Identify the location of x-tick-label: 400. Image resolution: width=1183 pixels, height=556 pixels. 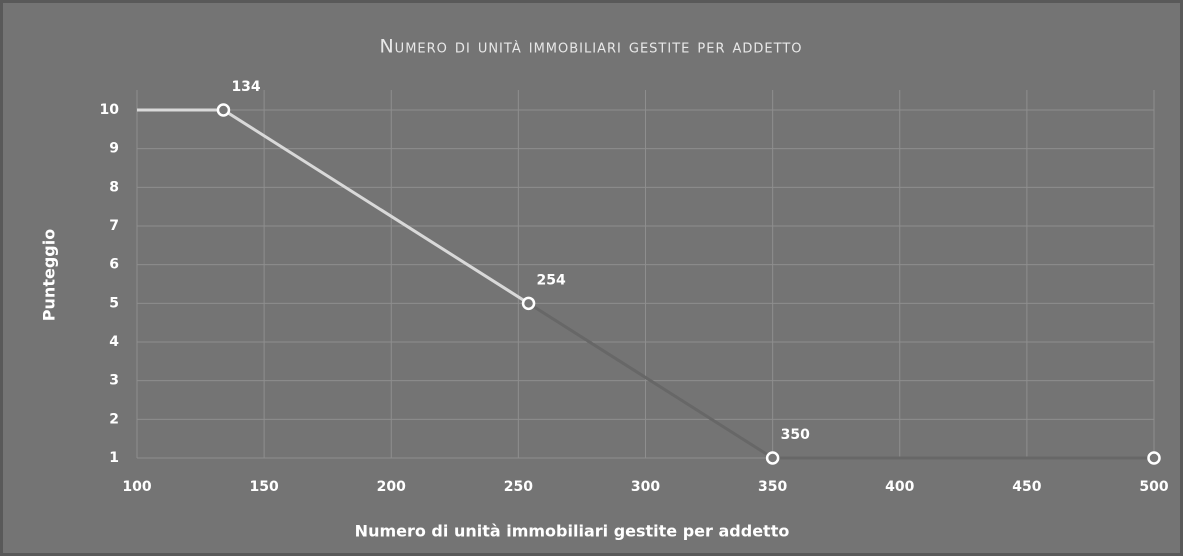
(899, 487).